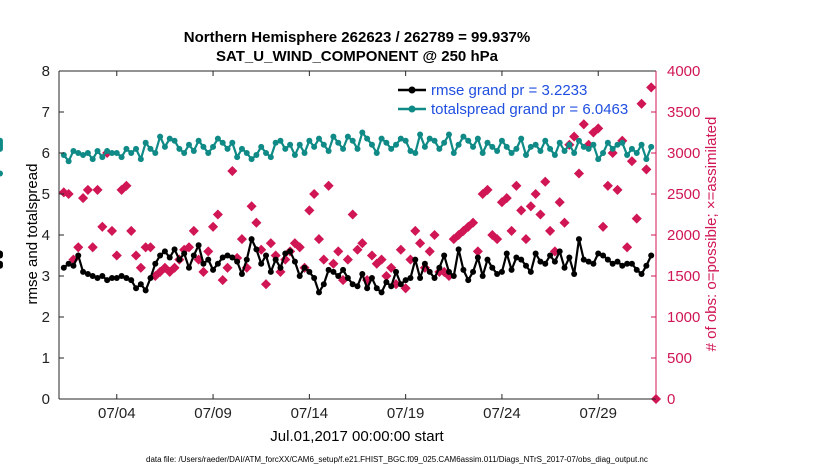 This screenshot has height=470, width=830. What do you see at coordinates (46, 399) in the screenshot?
I see `y-tick-label: 0` at bounding box center [46, 399].